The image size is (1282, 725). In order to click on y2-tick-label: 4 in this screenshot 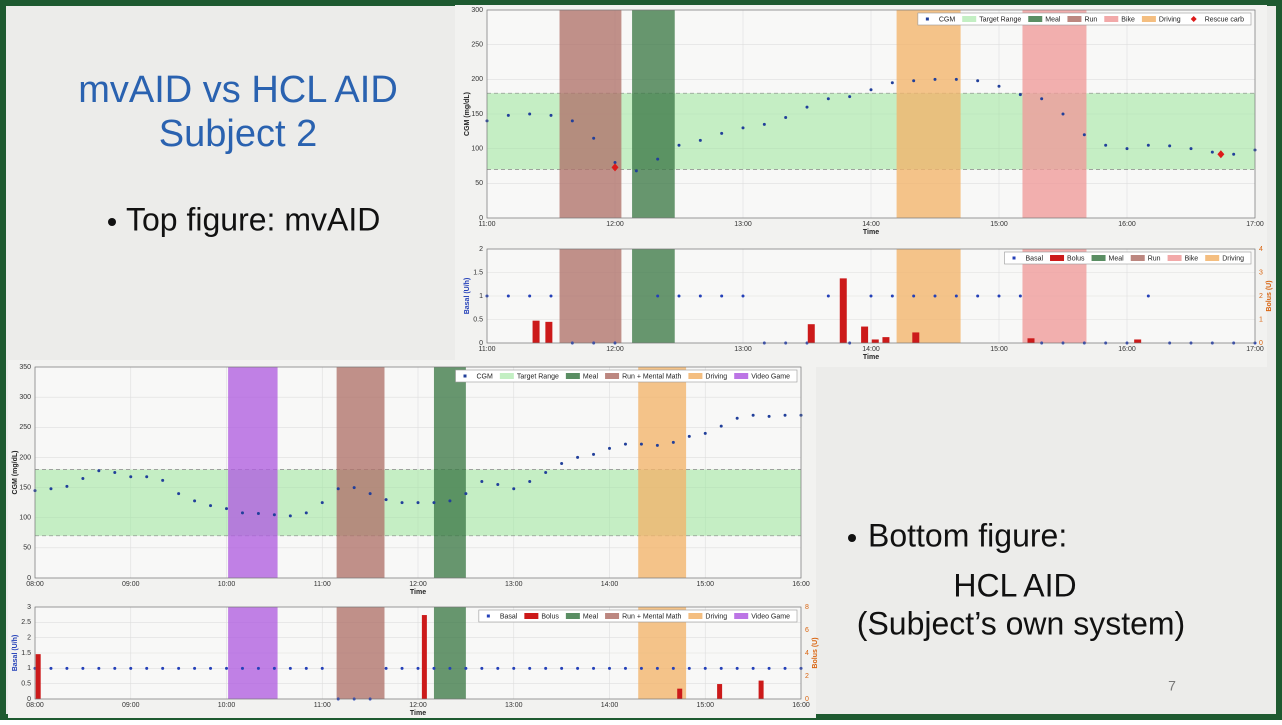, I will do `click(807, 653)`.